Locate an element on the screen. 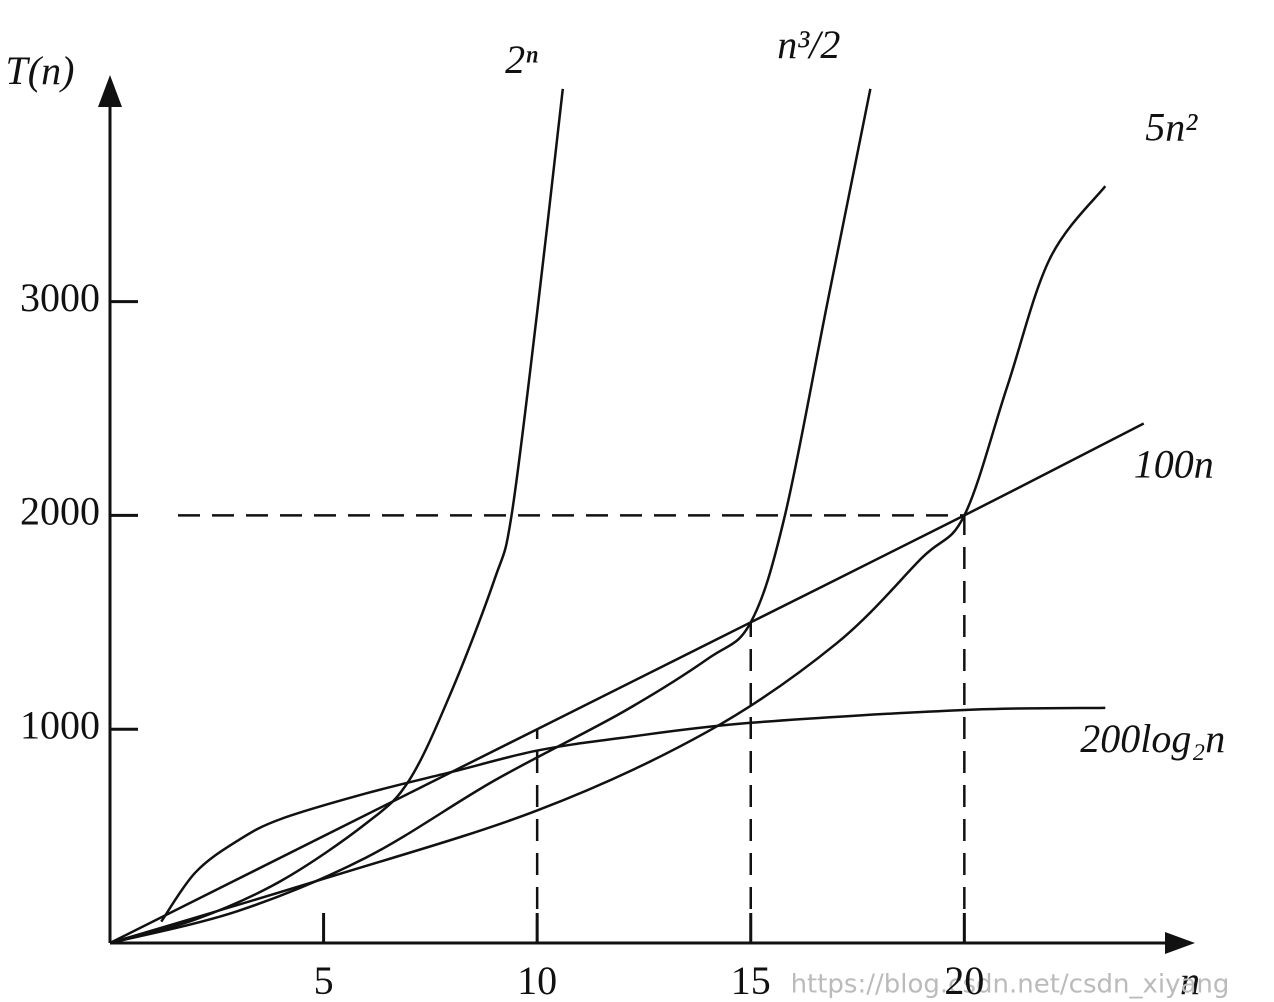 The width and height of the screenshot is (1274, 1002). y-axis-label: T(n) is located at coordinates (40, 70).